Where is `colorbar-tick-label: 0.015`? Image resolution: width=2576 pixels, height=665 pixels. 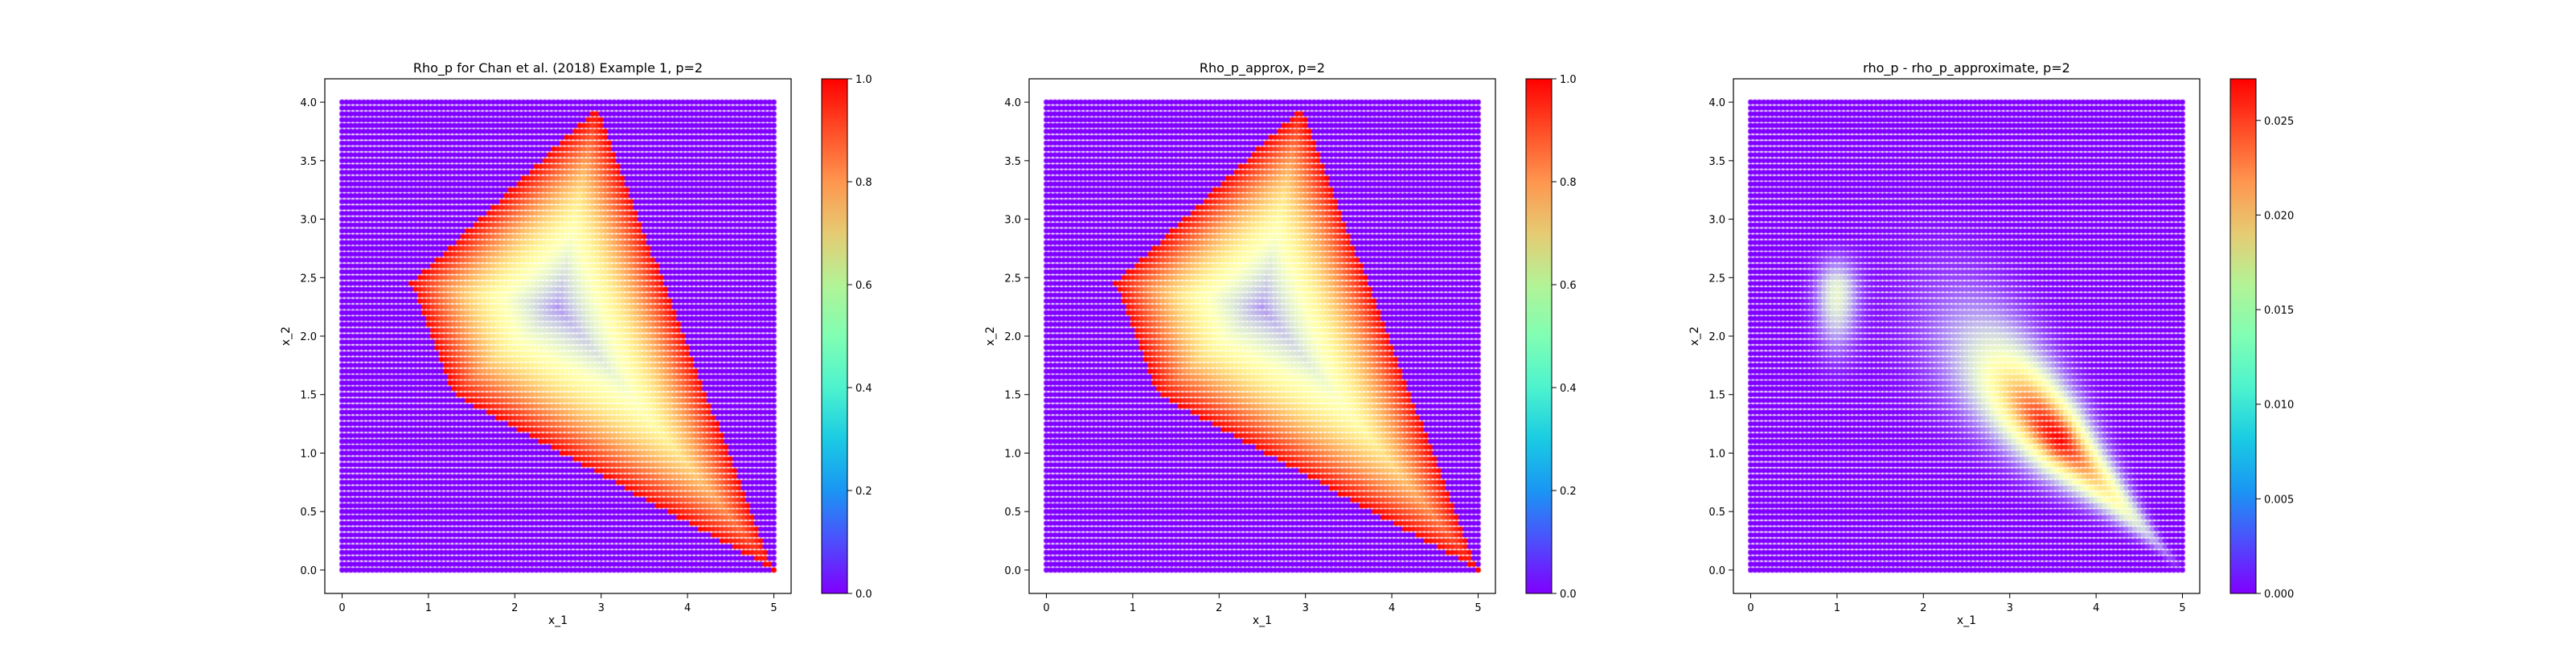
colorbar-tick-label: 0.015 is located at coordinates (2279, 311).